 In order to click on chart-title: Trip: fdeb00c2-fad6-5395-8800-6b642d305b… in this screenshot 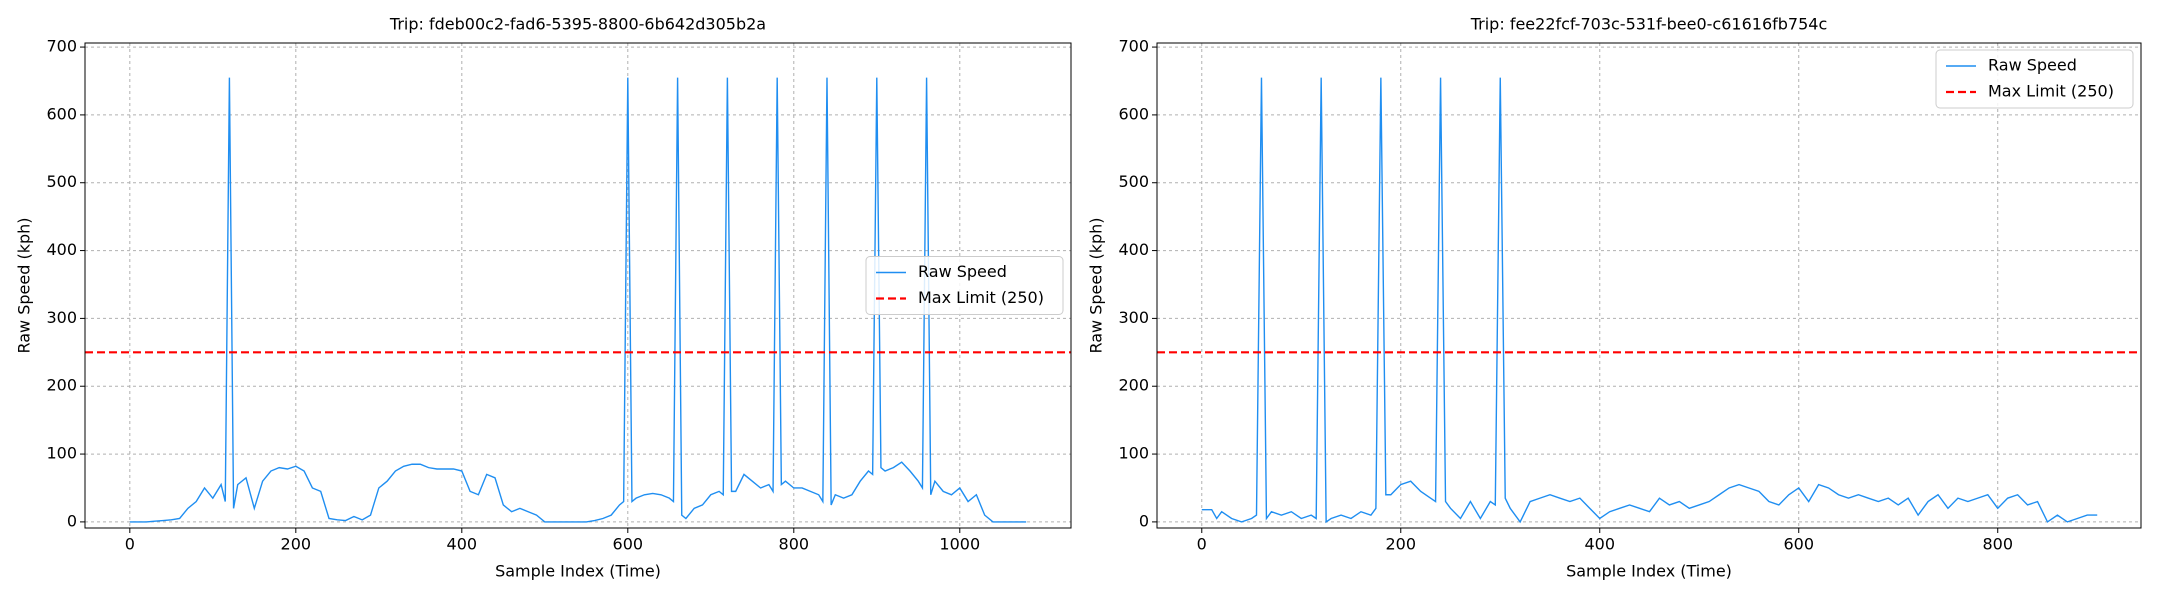, I will do `click(577, 24)`.